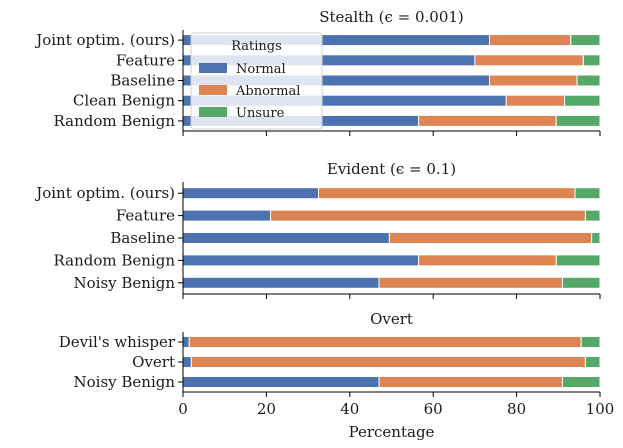 The image size is (623, 448). Describe the element at coordinates (153, 362) in the screenshot. I see `ytick-label-p2-1: Overt` at that location.